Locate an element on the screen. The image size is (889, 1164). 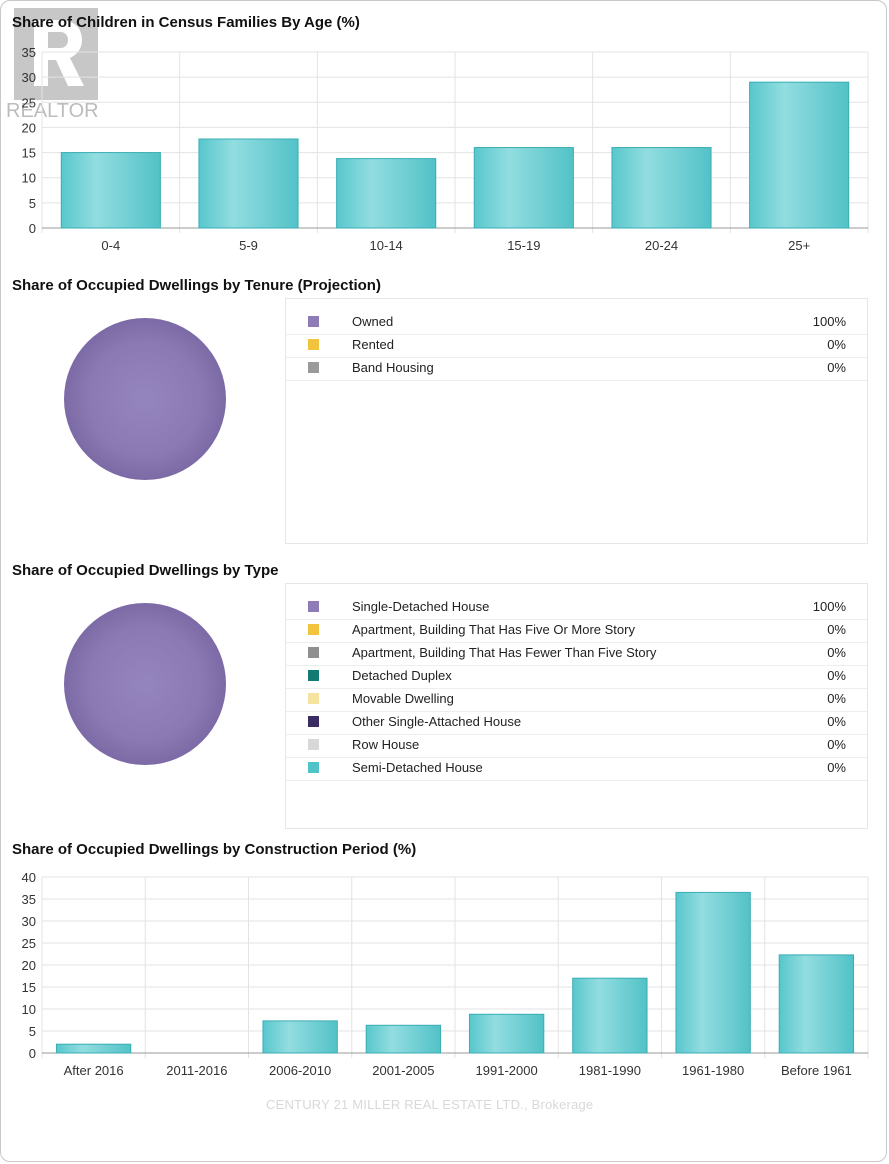
tenure-legend: Owned 100% Rented 0% Band Housing 0% is located at coordinates (576, 421).